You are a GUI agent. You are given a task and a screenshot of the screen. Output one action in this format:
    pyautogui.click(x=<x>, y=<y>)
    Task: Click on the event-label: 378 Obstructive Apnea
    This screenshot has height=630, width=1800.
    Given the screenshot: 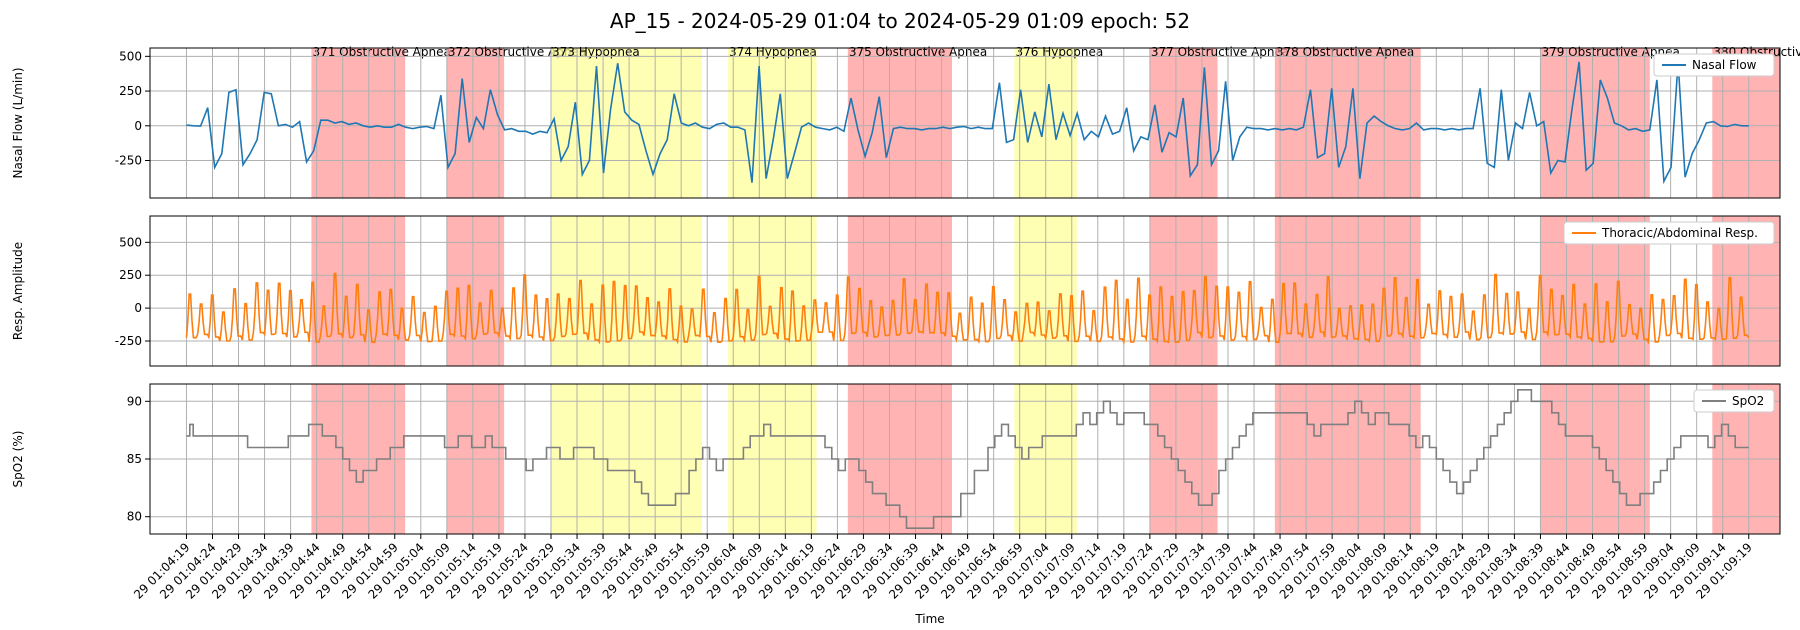 What is the action you would take?
    pyautogui.click(x=1345, y=52)
    